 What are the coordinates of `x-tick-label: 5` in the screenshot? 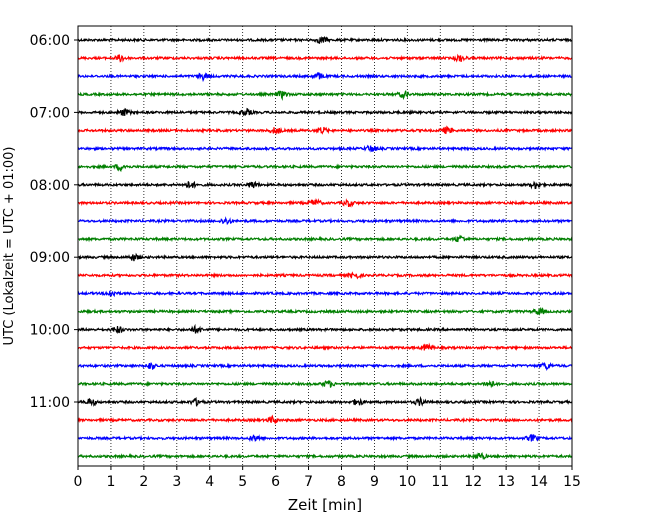 It's located at (242, 482).